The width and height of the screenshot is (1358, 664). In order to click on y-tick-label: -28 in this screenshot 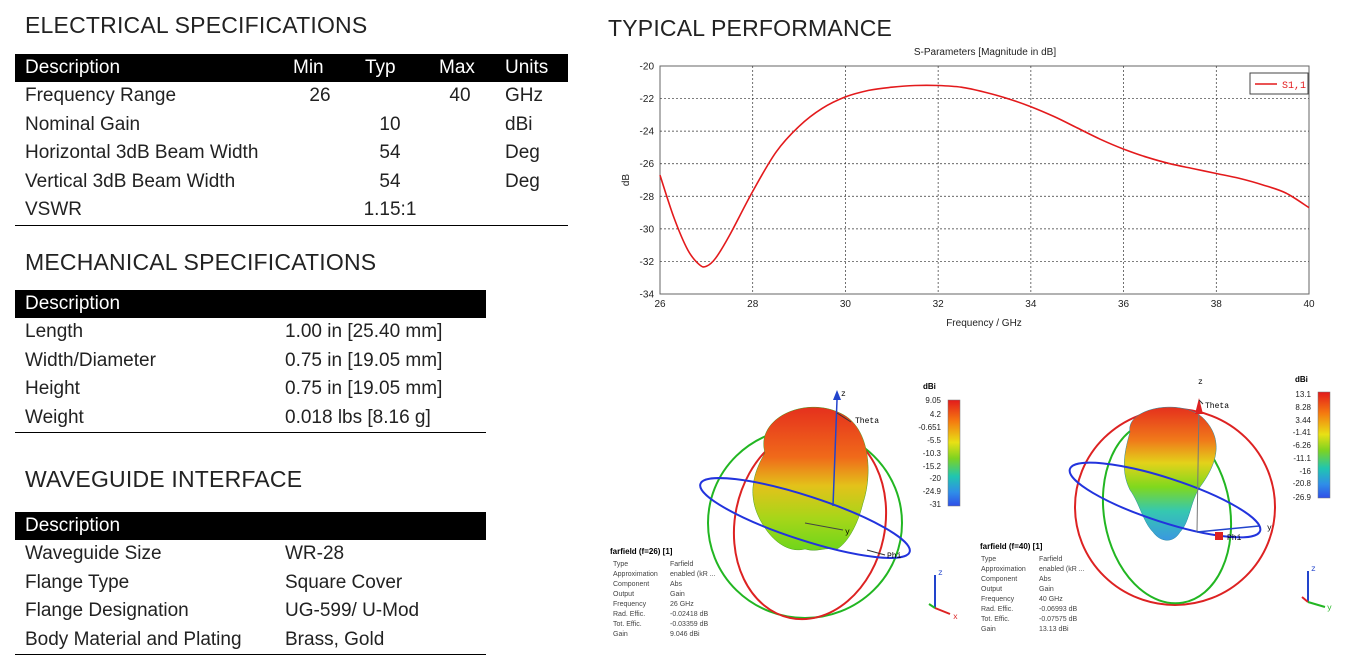, I will do `click(647, 197)`.